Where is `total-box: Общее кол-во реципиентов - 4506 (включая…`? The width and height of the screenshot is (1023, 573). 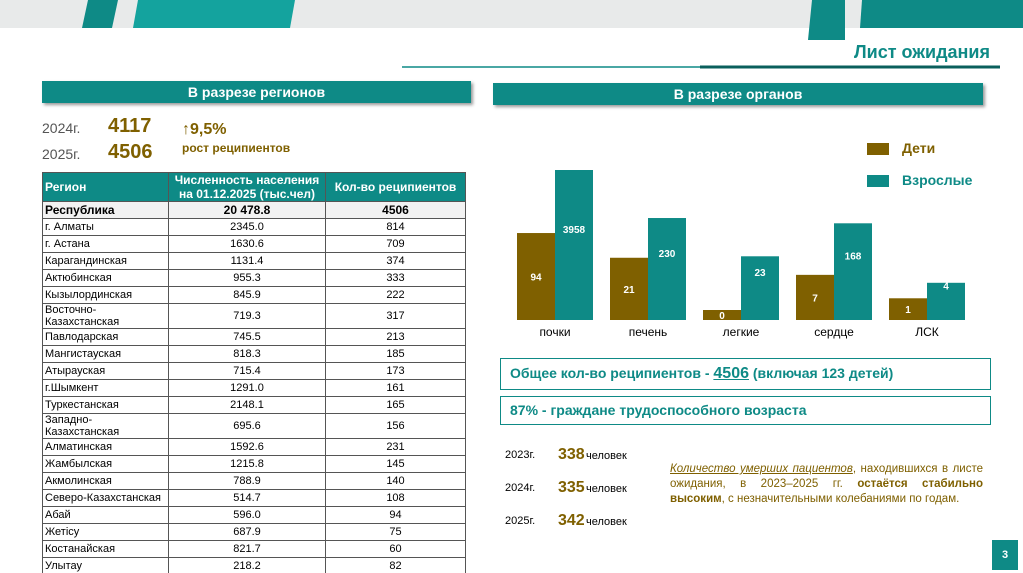 total-box: Общее кол-во реципиентов - 4506 (включая… is located at coordinates (745, 374).